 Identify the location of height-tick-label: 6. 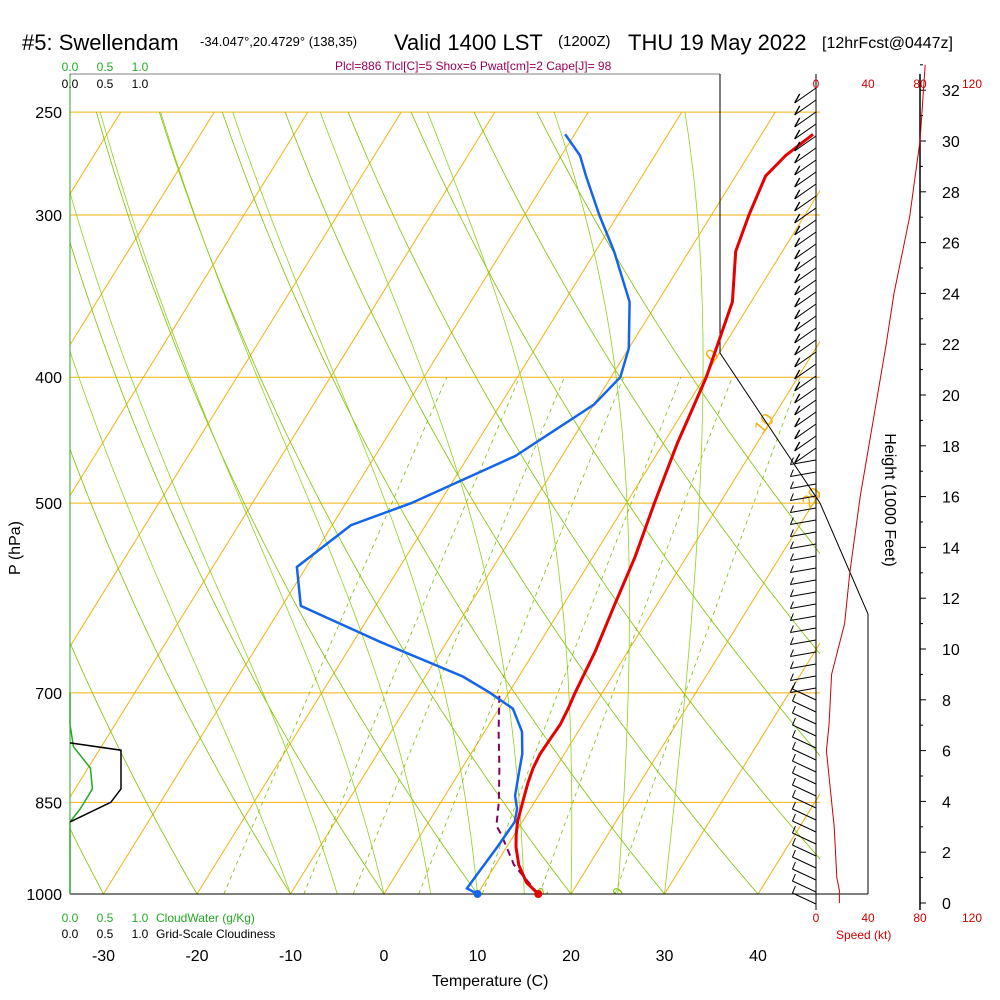
(946, 752).